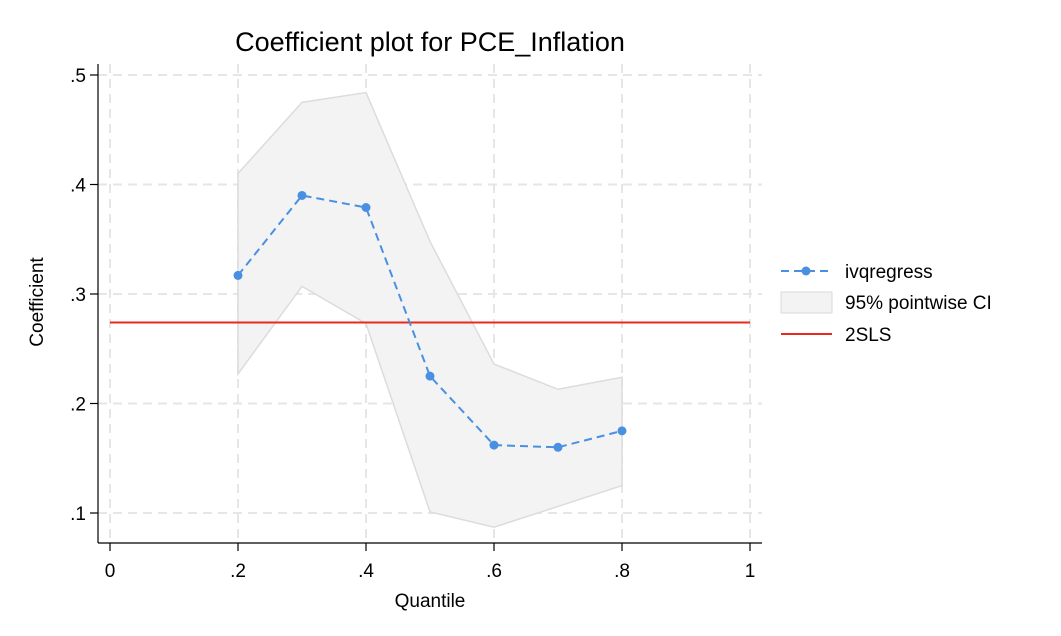 This screenshot has height=636, width=1061. I want to click on x-axis-label: Quantile, so click(430, 601).